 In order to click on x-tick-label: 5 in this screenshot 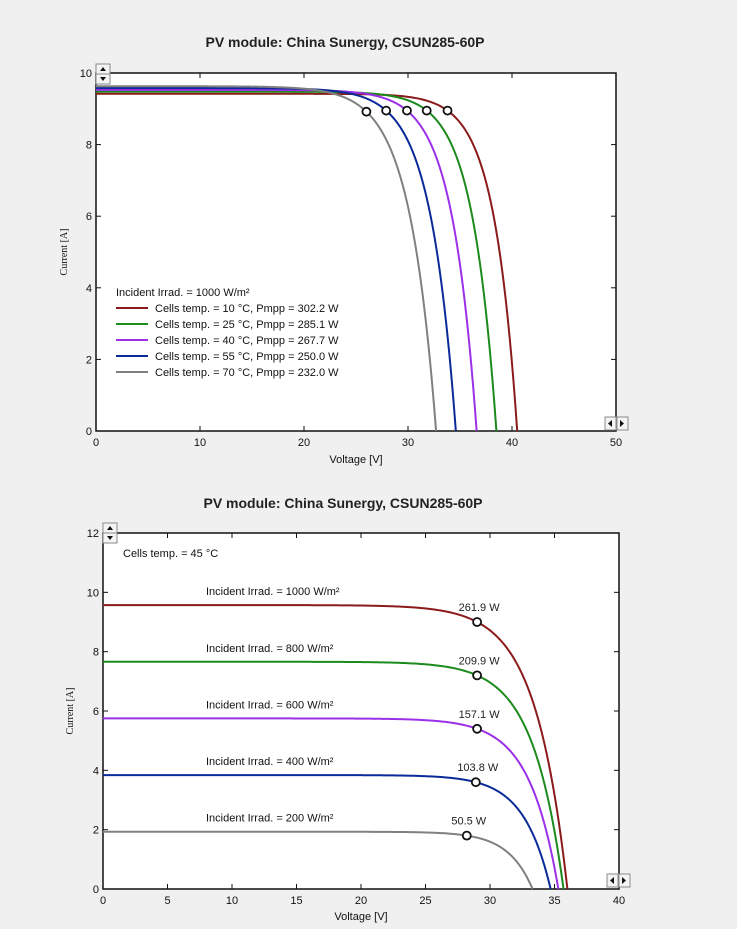, I will do `click(167, 901)`.